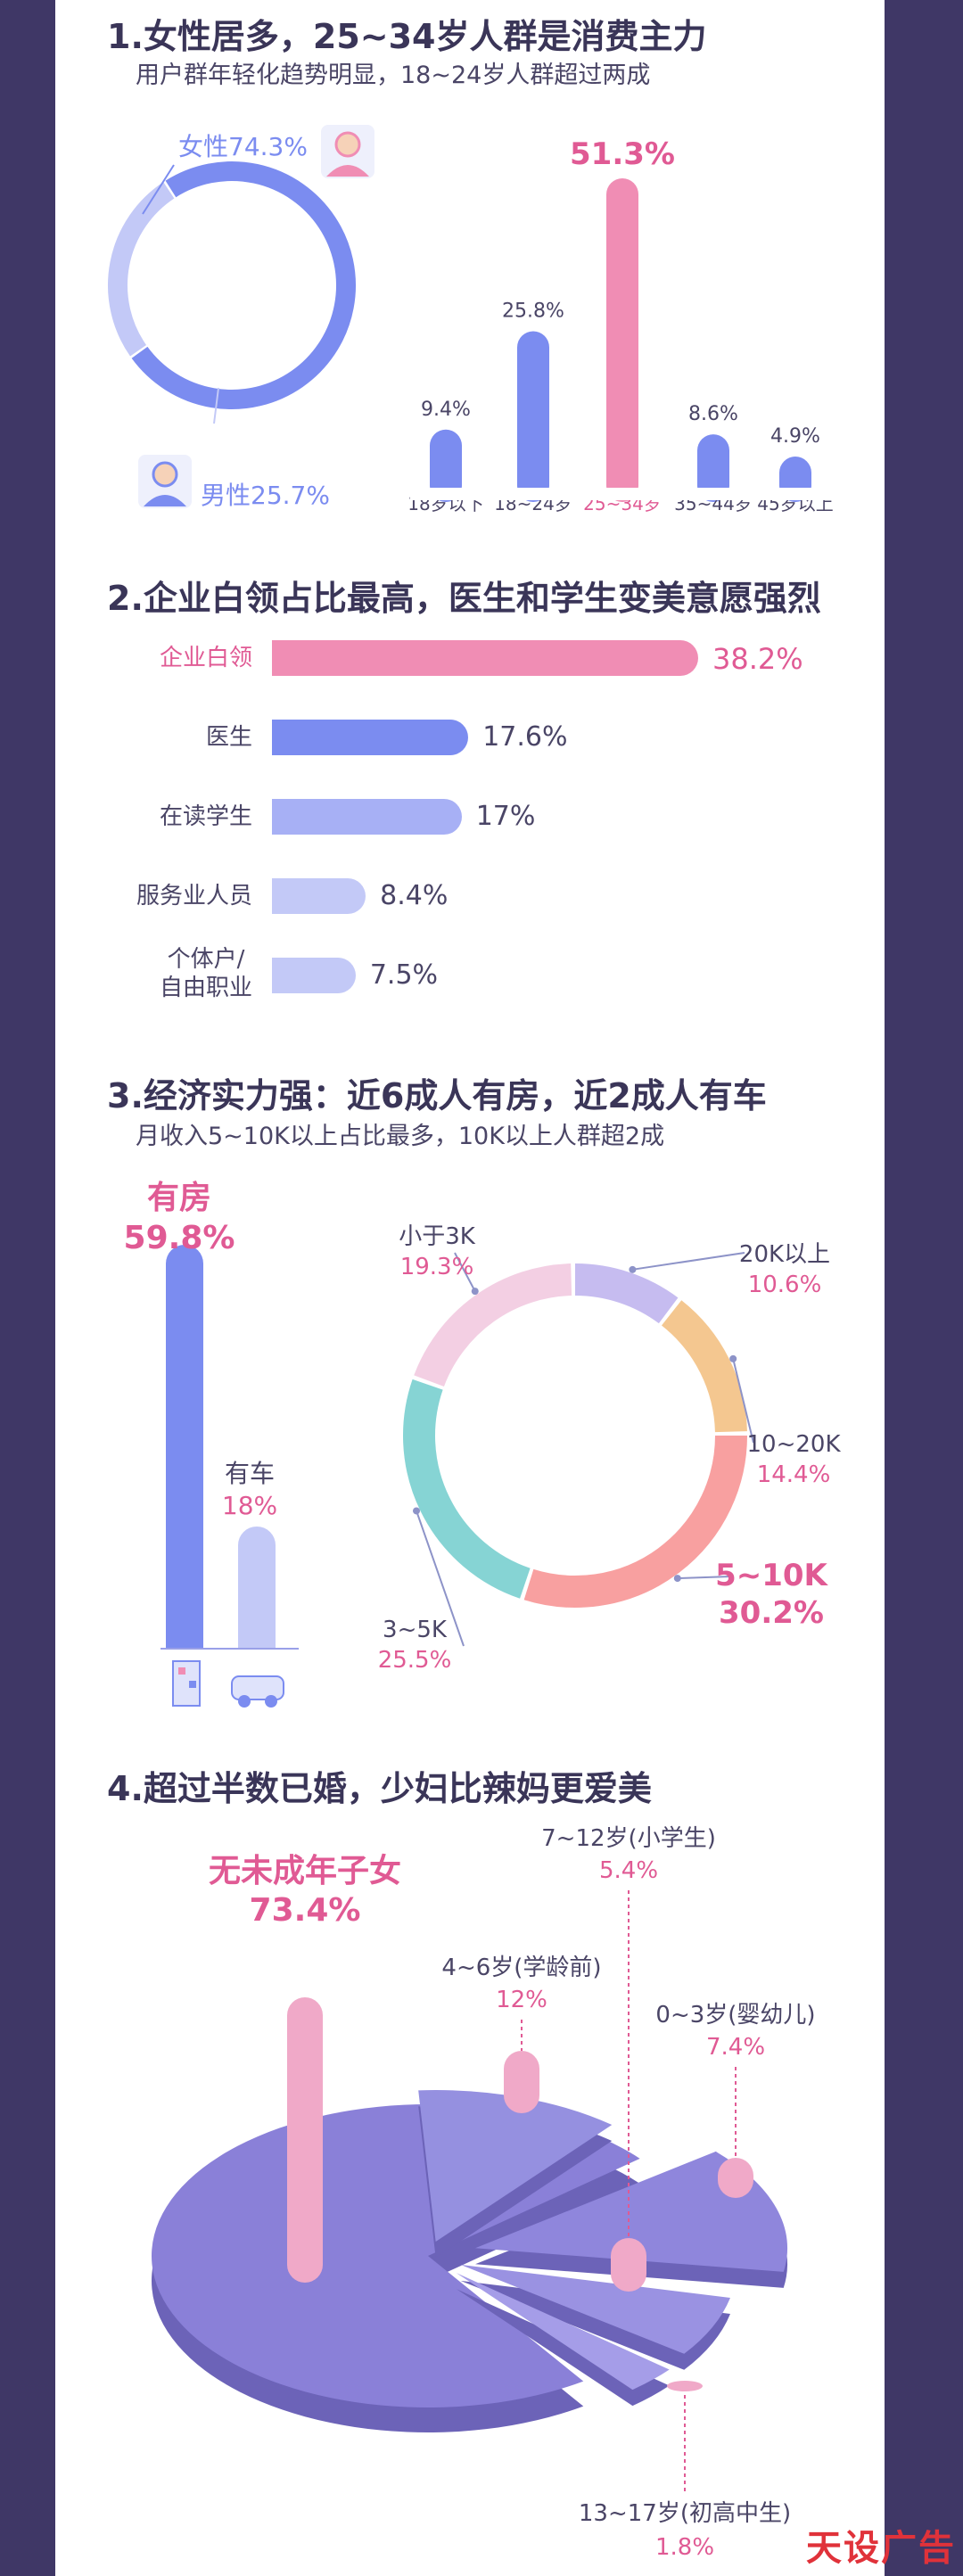 The width and height of the screenshot is (963, 2576). Describe the element at coordinates (525, 737) in the screenshot. I see `occupation-value-1: 17.6%` at that location.